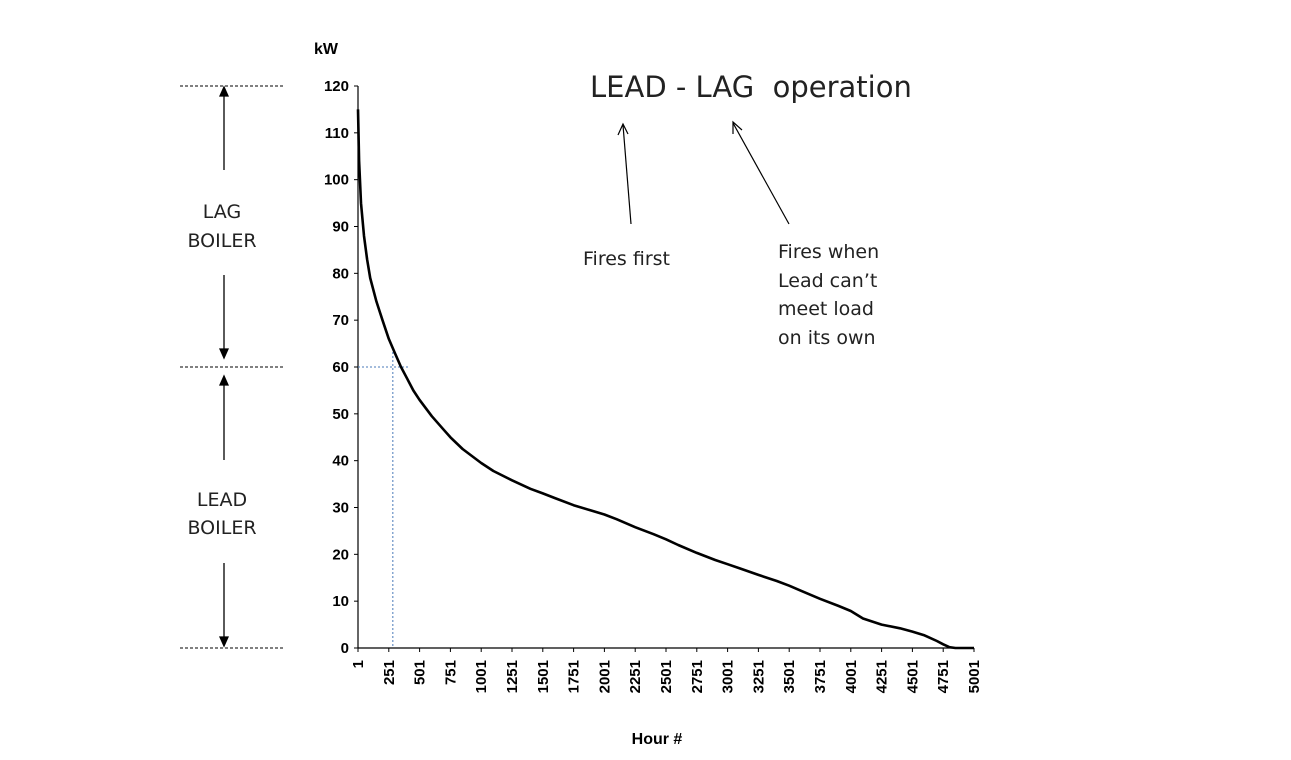 This screenshot has height=760, width=1291. I want to click on fires-when-note-line4: on its own, so click(827, 338).